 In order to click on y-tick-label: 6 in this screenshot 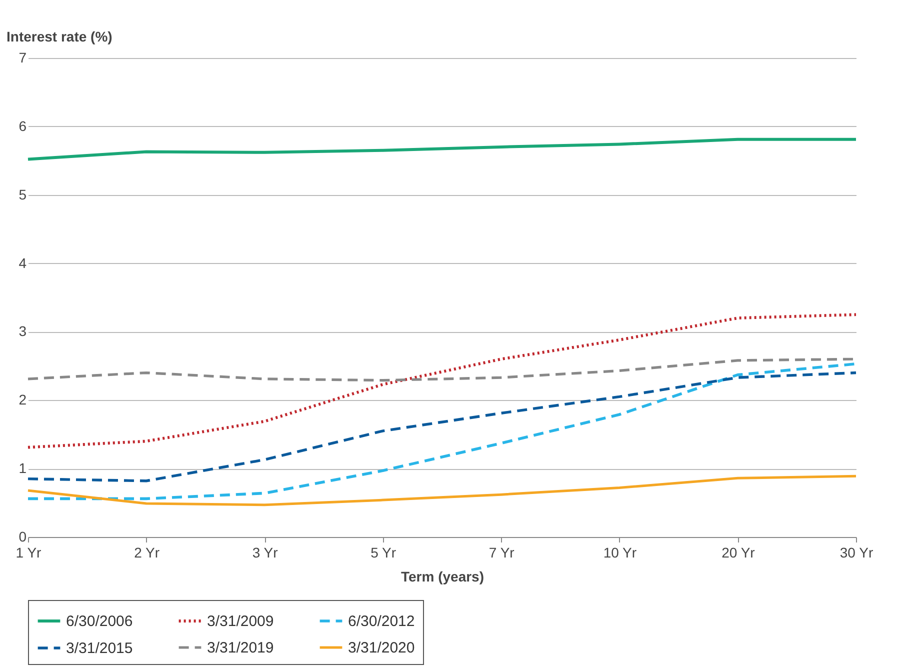, I will do `click(22, 126)`.